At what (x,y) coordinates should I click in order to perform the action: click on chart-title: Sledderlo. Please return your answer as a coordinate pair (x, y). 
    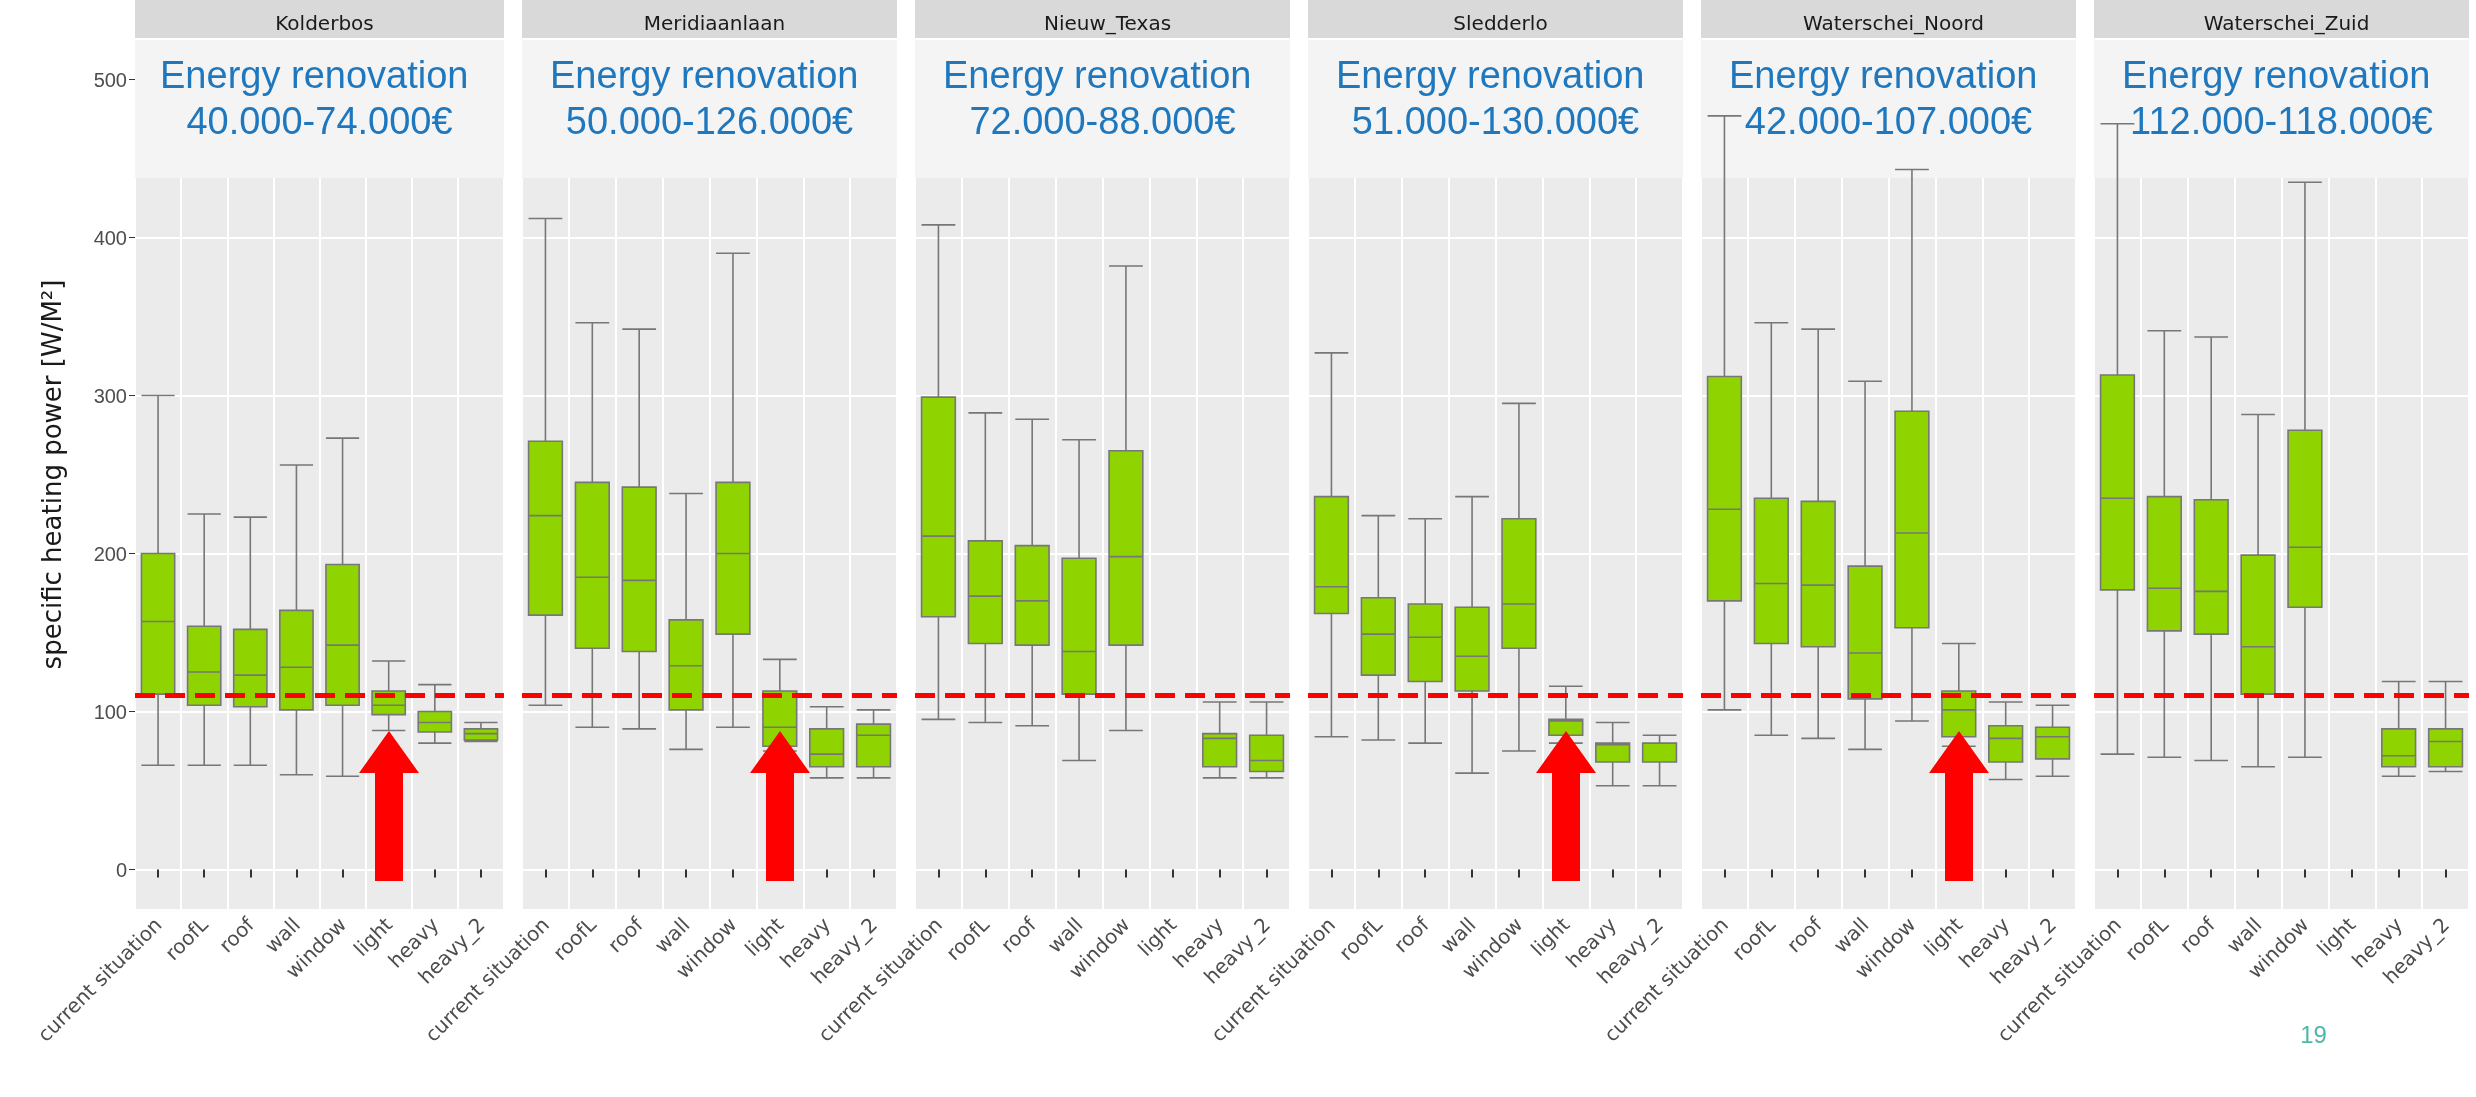
    Looking at the image, I should click on (1500, 23).